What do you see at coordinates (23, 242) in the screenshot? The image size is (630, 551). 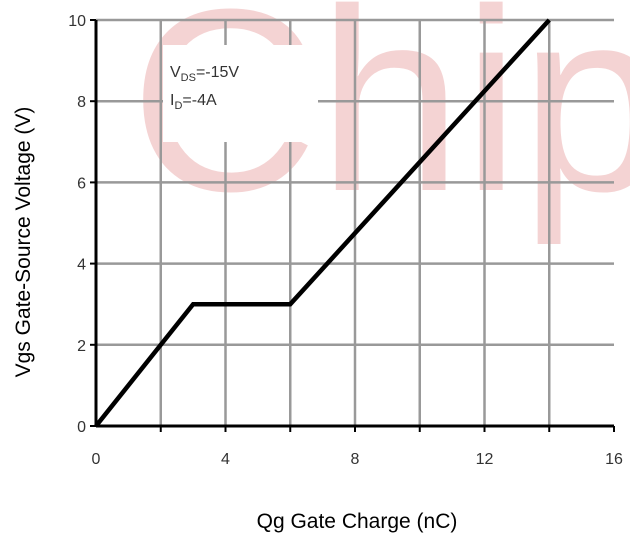 I see `y-axis-title: Vgs Gate-Source Voltage (V)` at bounding box center [23, 242].